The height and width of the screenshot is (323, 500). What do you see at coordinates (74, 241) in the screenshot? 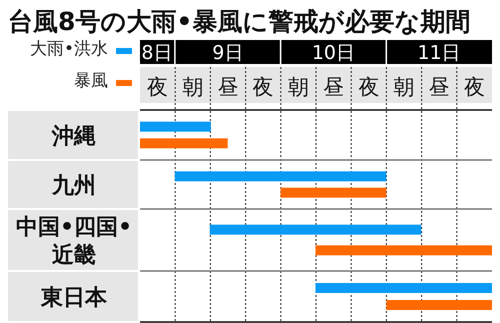
I see `y-tick-label: 中国•四国• 近畿` at bounding box center [74, 241].